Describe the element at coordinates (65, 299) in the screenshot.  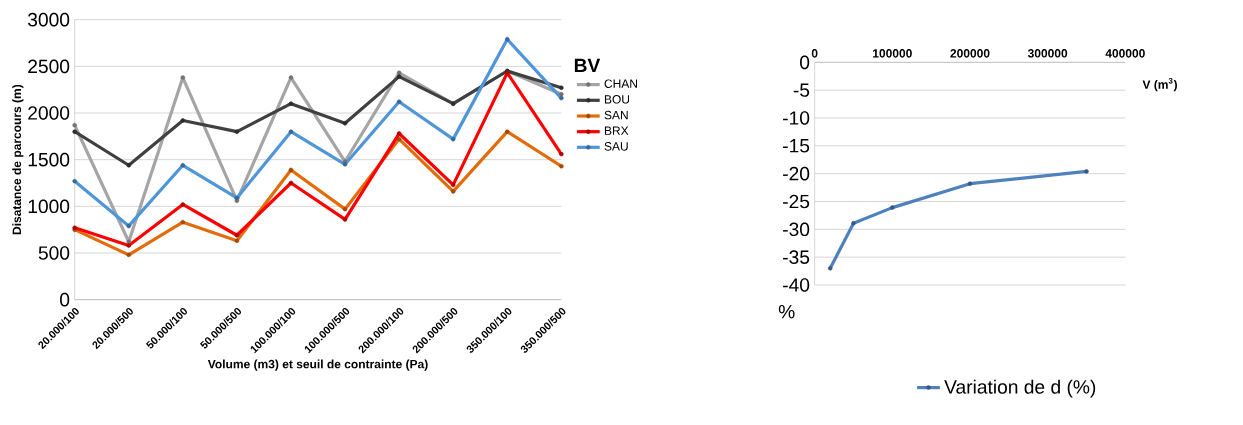
I see `y-tick-label: 0` at that location.